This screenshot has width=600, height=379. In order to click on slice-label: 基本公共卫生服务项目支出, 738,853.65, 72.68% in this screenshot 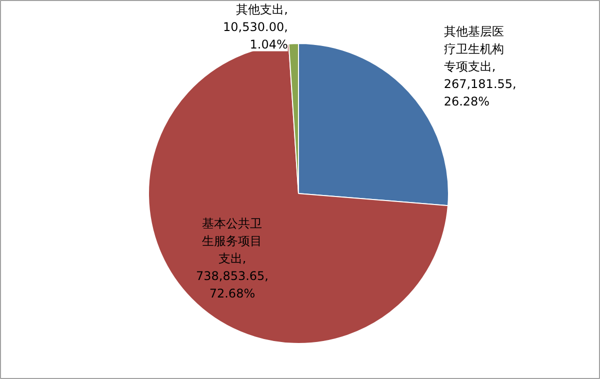, I will do `click(232, 258)`.